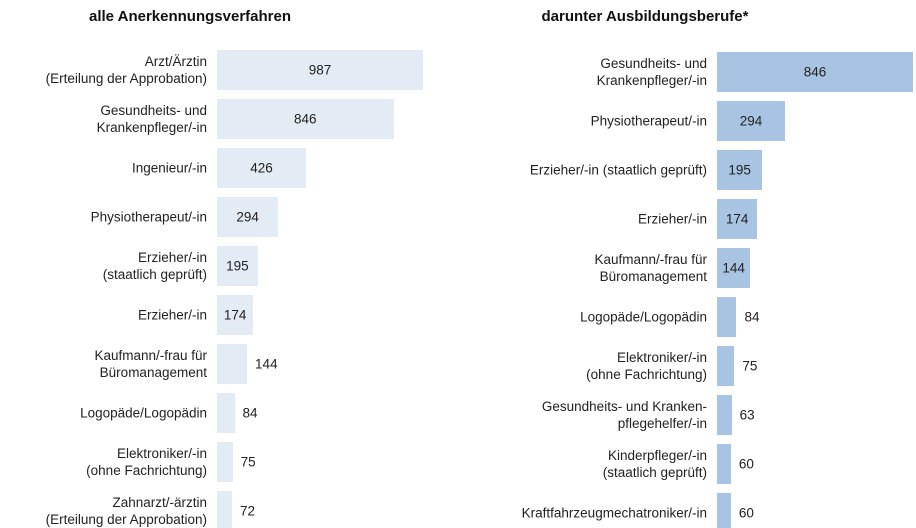 Image resolution: width=916 pixels, height=528 pixels. What do you see at coordinates (654, 464) in the screenshot?
I see `category-label: Kinderpfleger/-in (staatlich geprüft)` at bounding box center [654, 464].